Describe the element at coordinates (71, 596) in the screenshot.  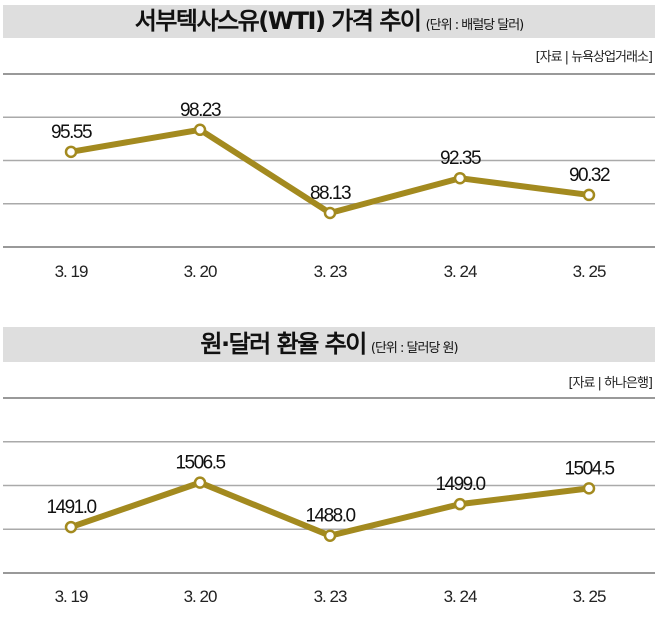
I see `fx-x-tick-label: 3. 19` at that location.